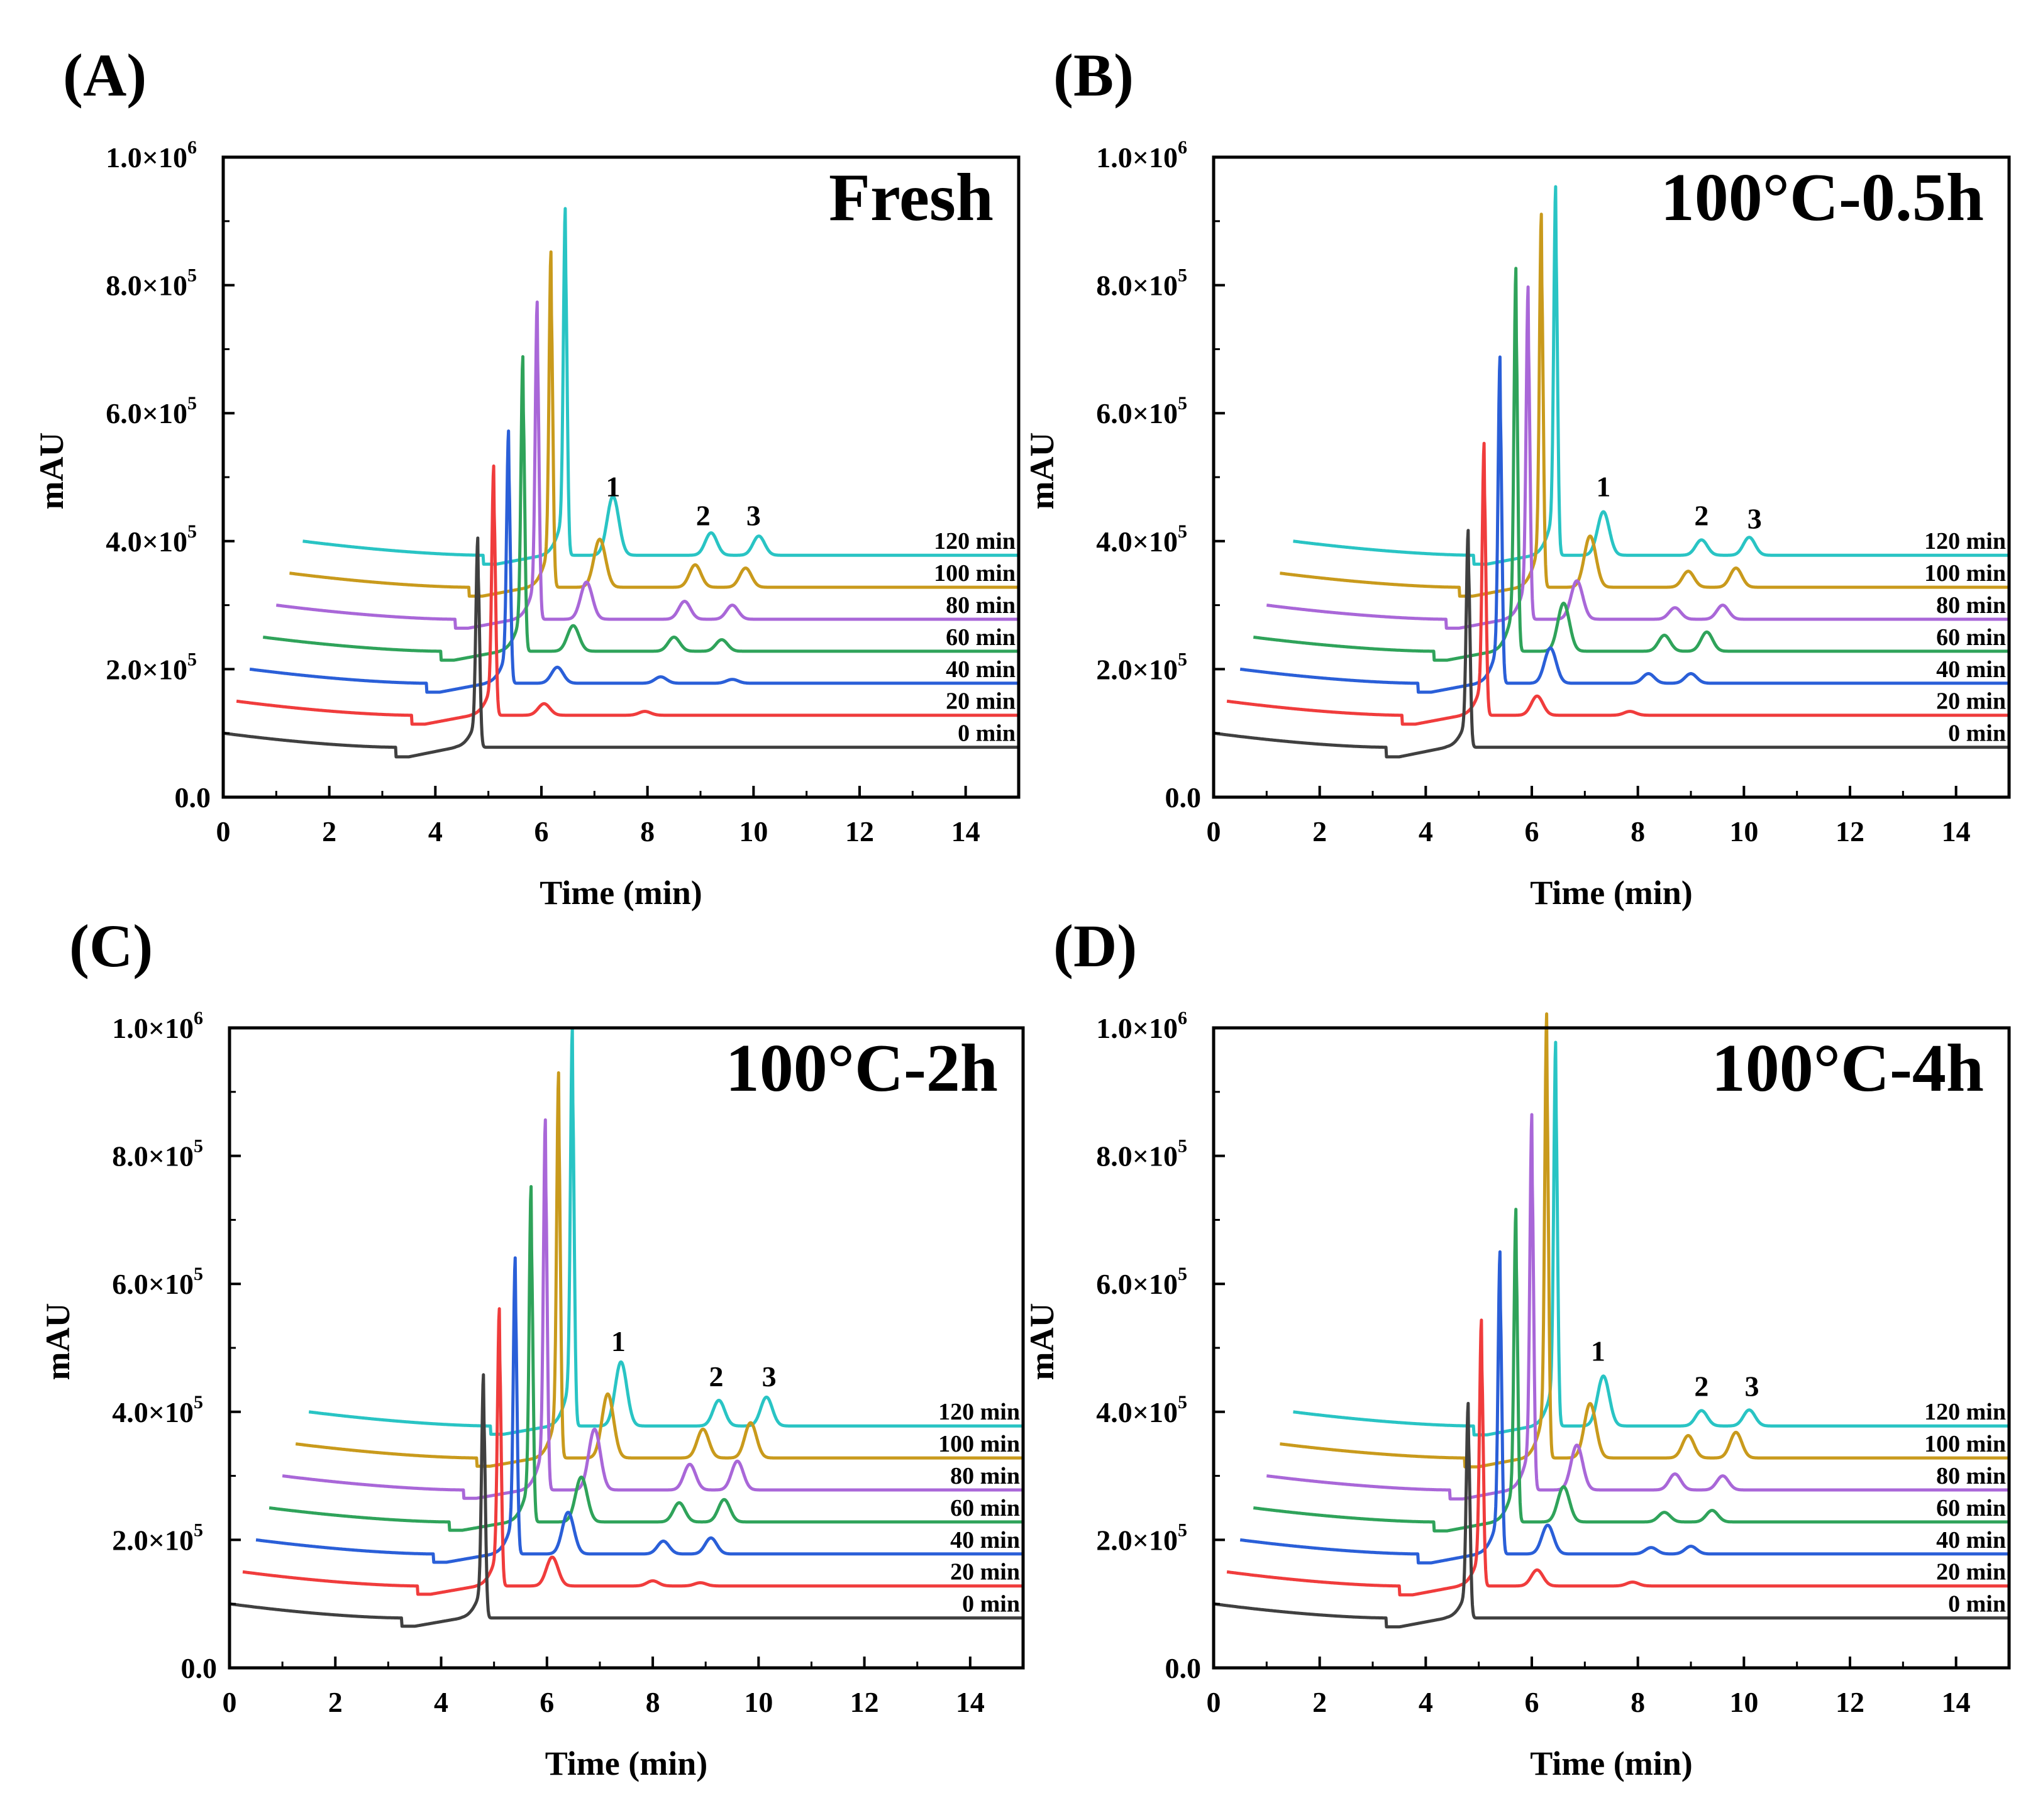 Image resolution: width=2038 pixels, height=1820 pixels. What do you see at coordinates (911, 197) in the screenshot?
I see `panel-title: Fresh` at bounding box center [911, 197].